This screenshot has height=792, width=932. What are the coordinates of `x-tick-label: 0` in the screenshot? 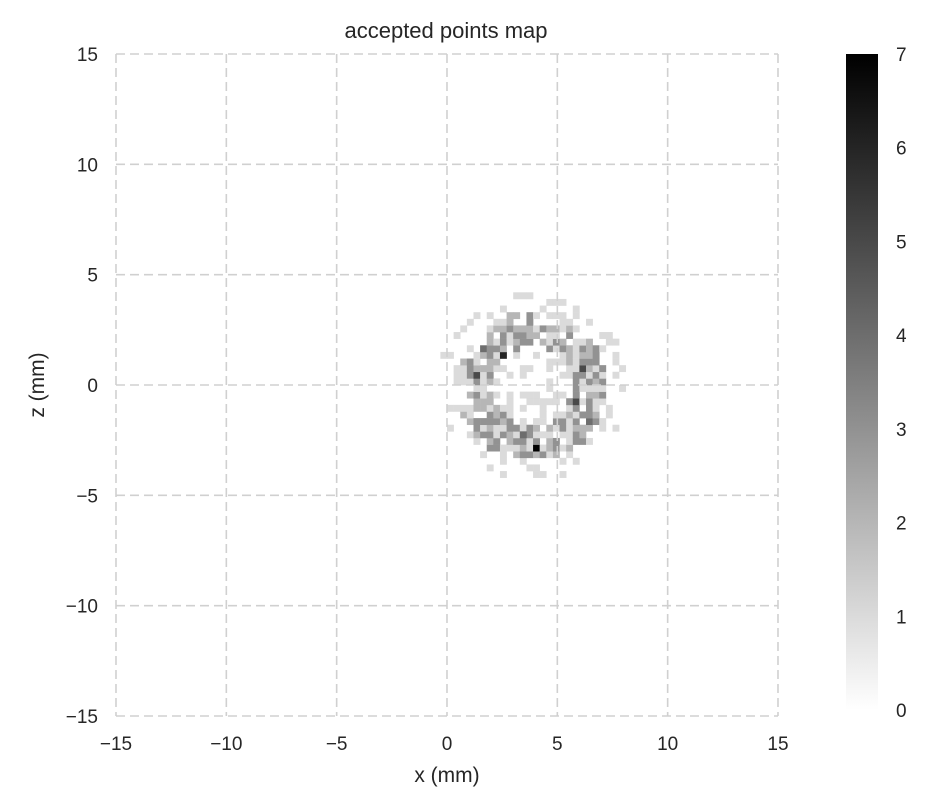 It's located at (447, 744).